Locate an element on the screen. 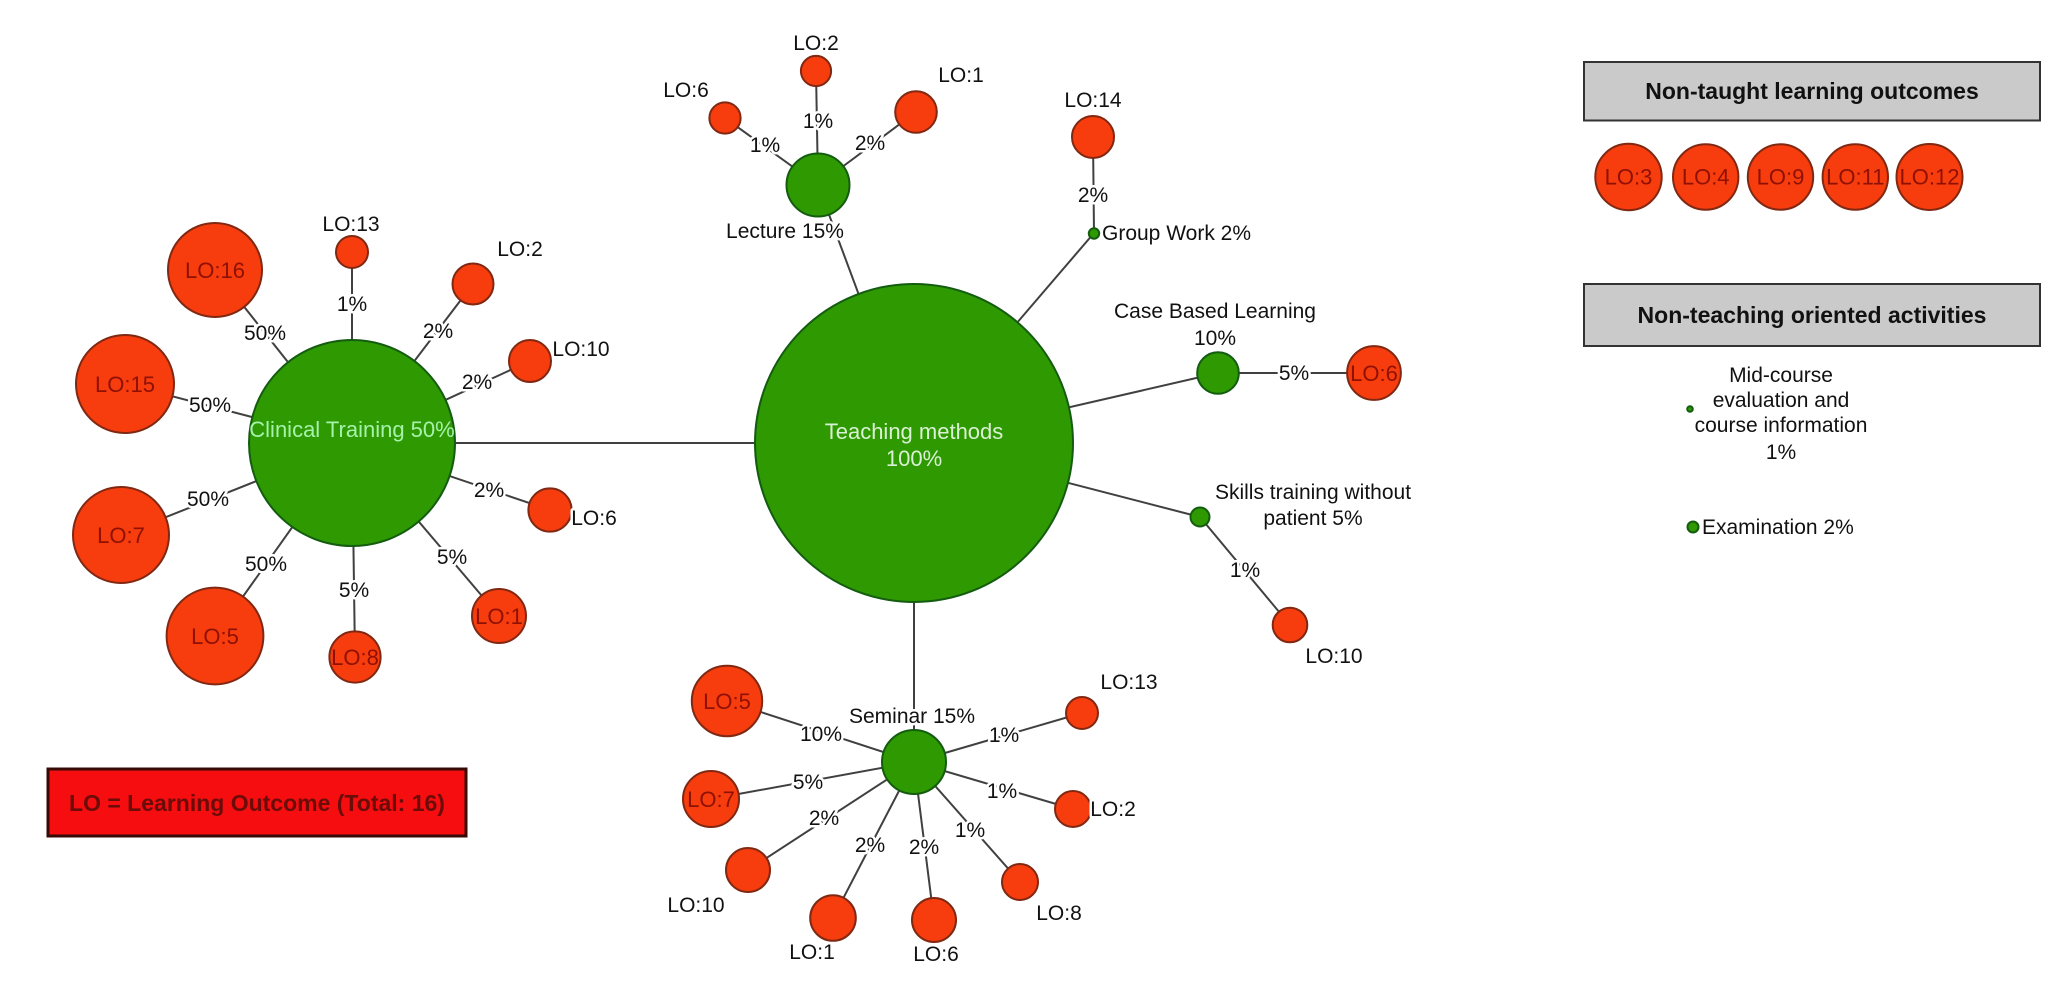 The width and height of the screenshot is (2059, 1001). svg-text: course information is located at coordinates (1781, 425).